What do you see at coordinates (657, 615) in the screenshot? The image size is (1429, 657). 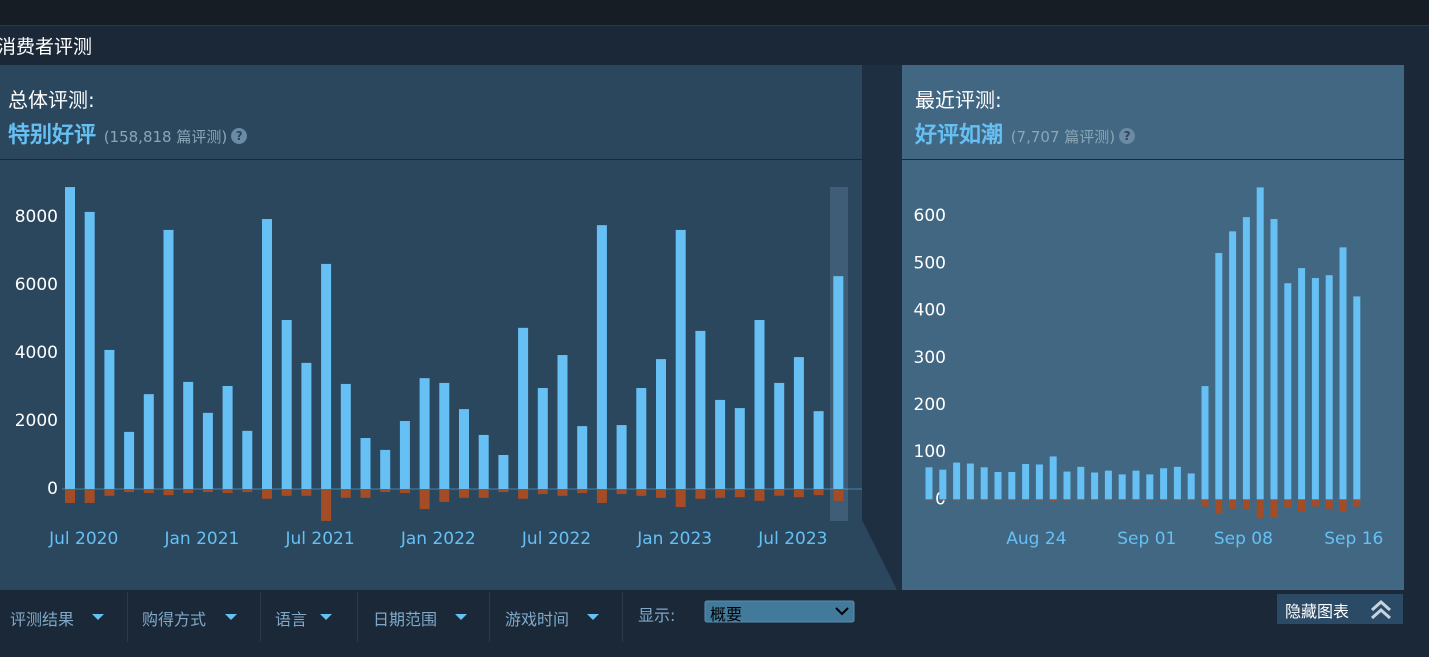 I see `display-label: 显示:` at bounding box center [657, 615].